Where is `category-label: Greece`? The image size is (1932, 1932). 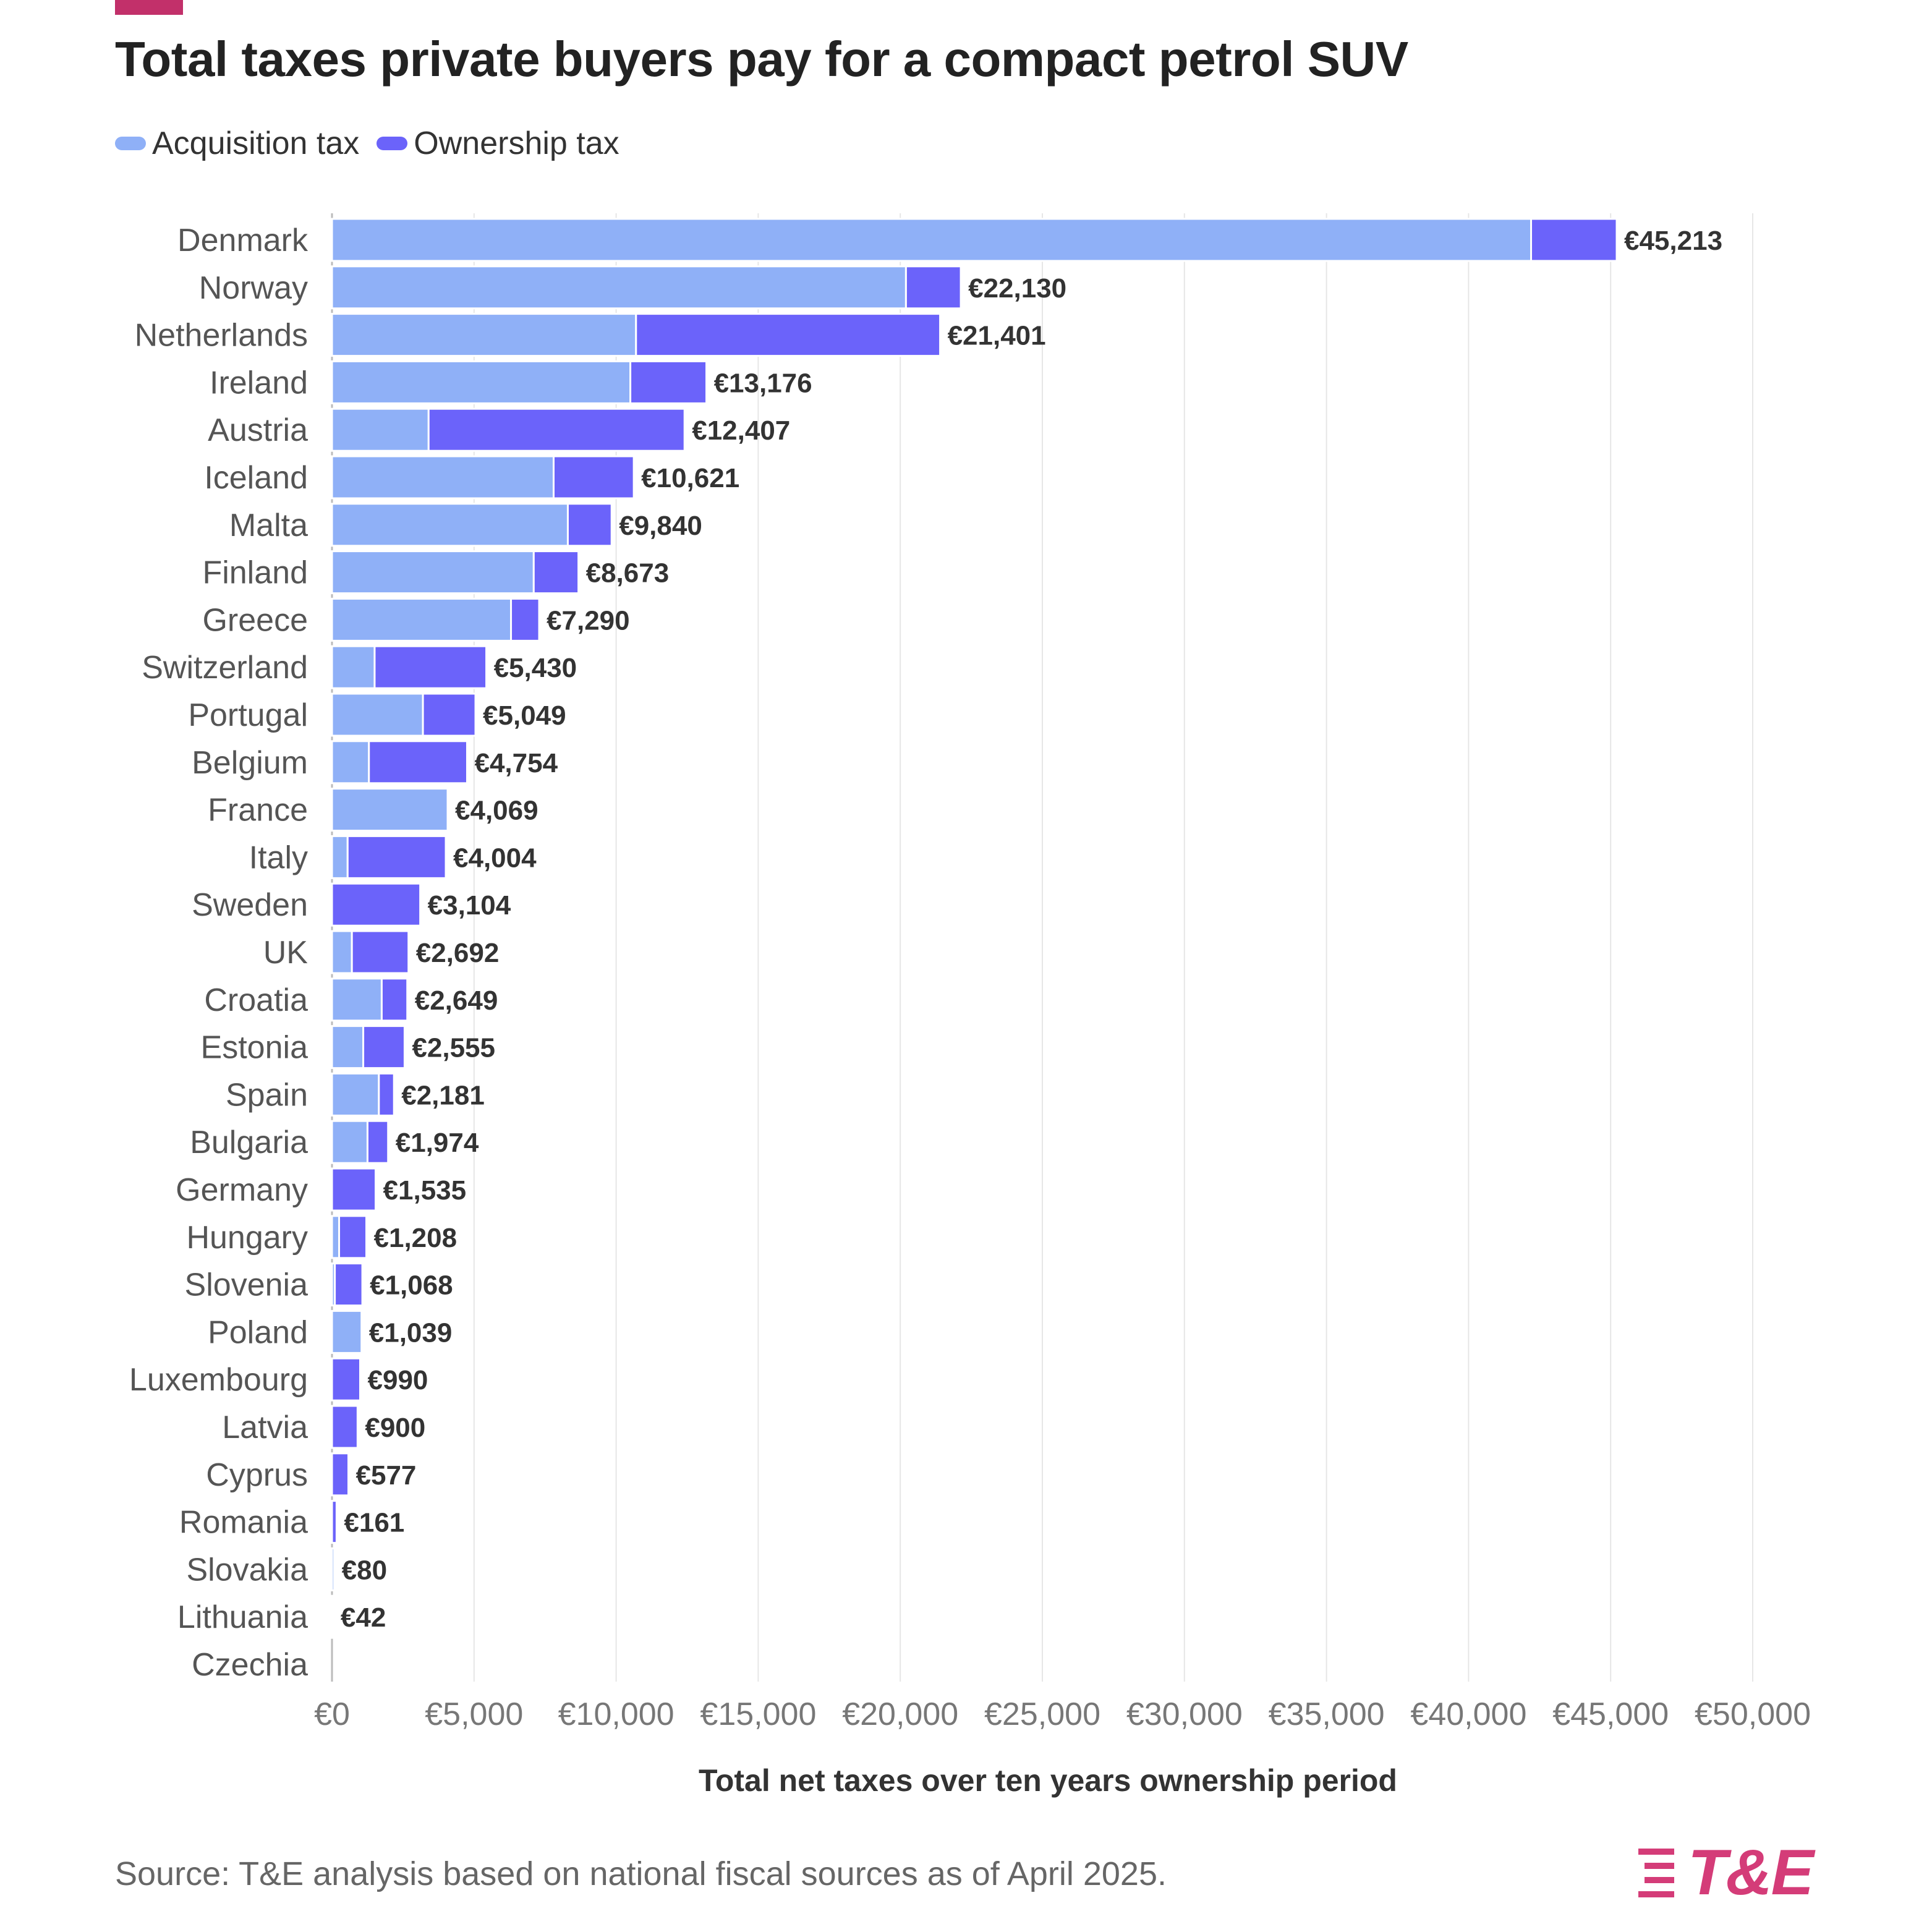 category-label: Greece is located at coordinates (255, 620).